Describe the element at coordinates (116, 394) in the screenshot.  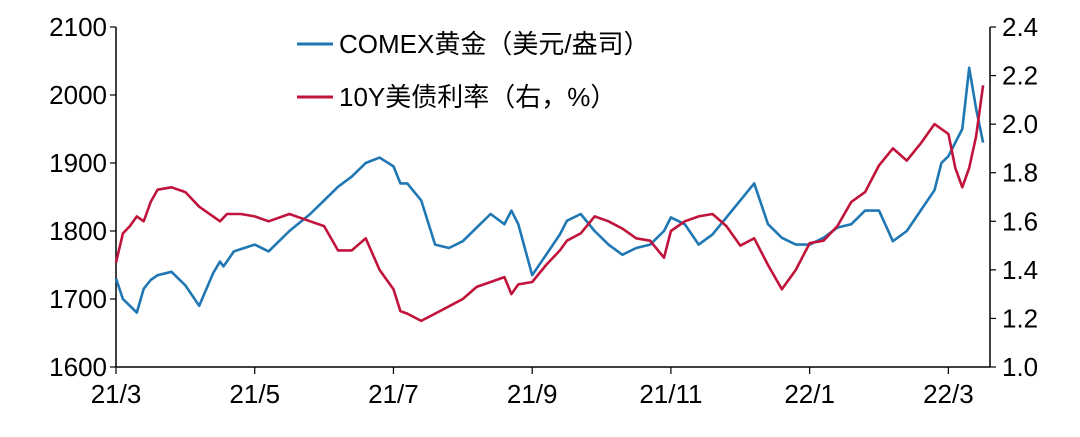
I see `x-tick-label: 21/3` at that location.